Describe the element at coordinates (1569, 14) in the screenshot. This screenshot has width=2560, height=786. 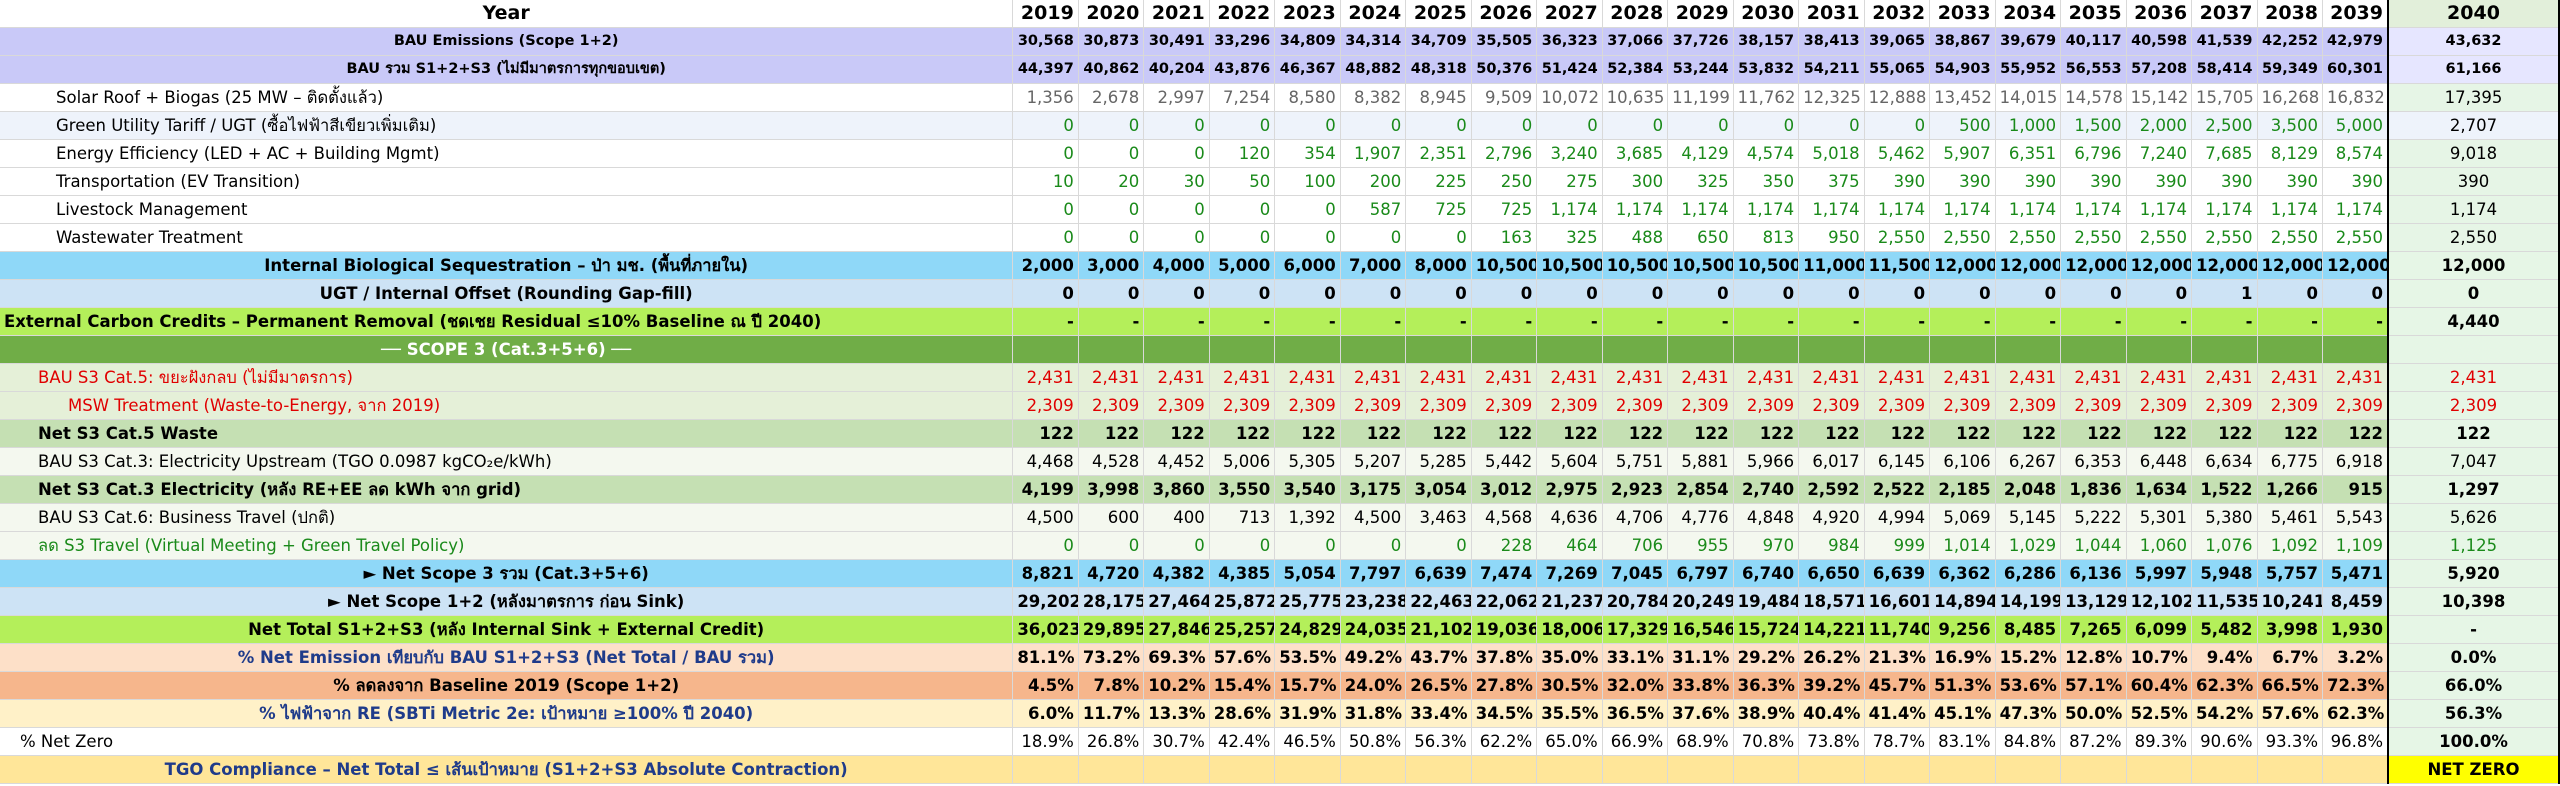
I see `header-year-2027: 2027` at that location.